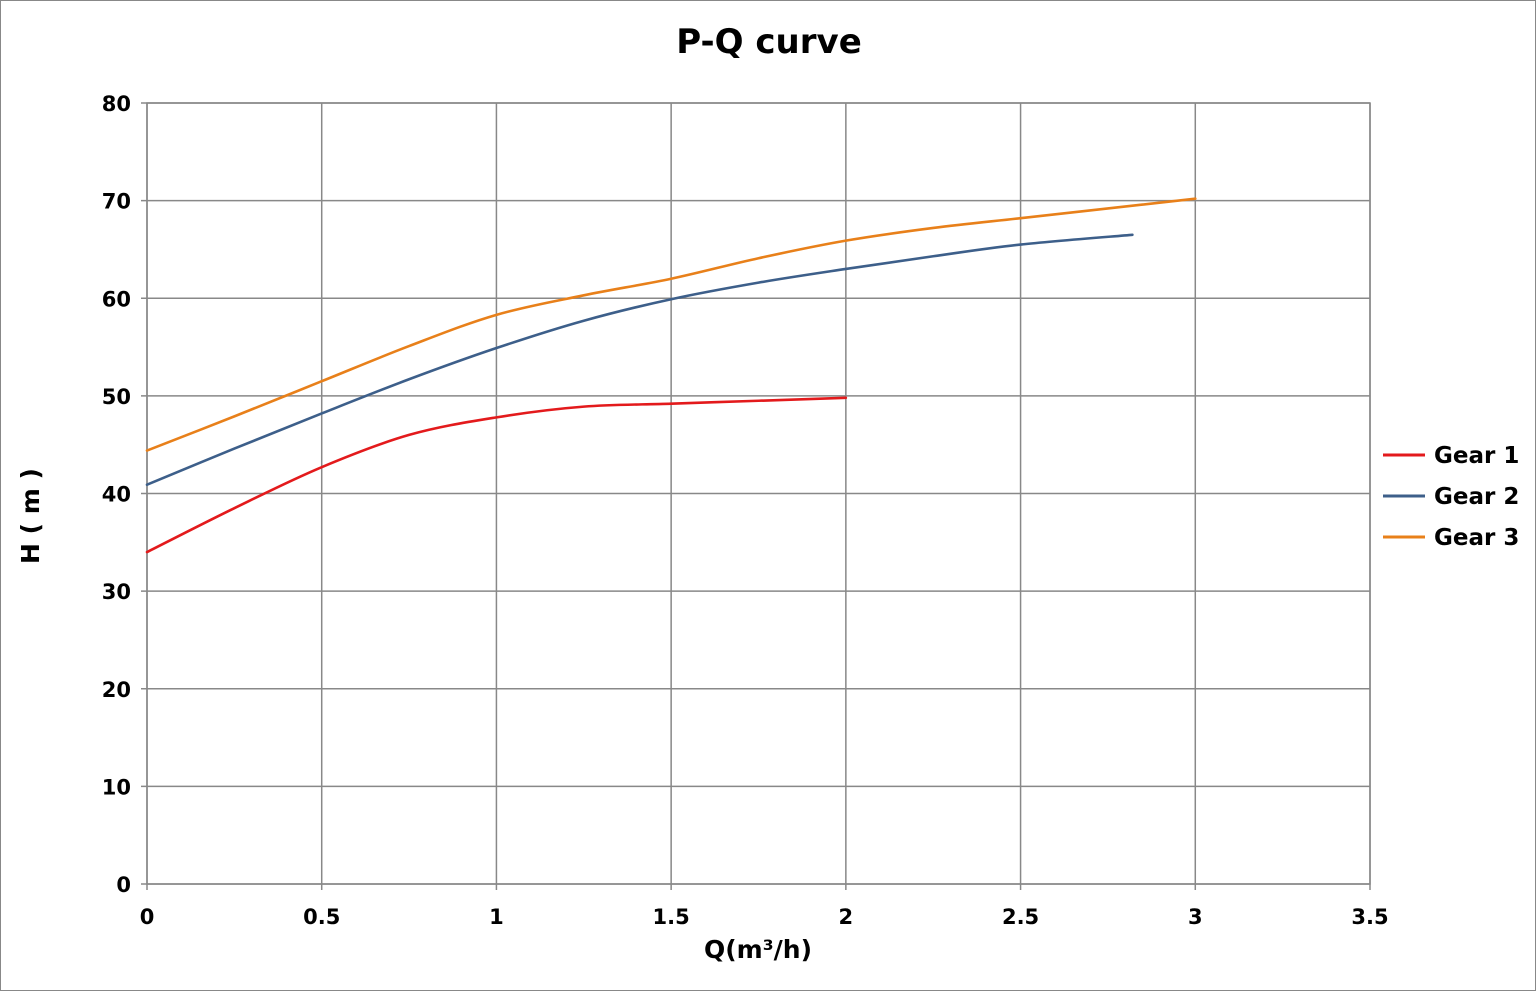  Describe the element at coordinates (1476, 538) in the screenshot. I see `legend-label-gear-3: Gear 3` at that location.